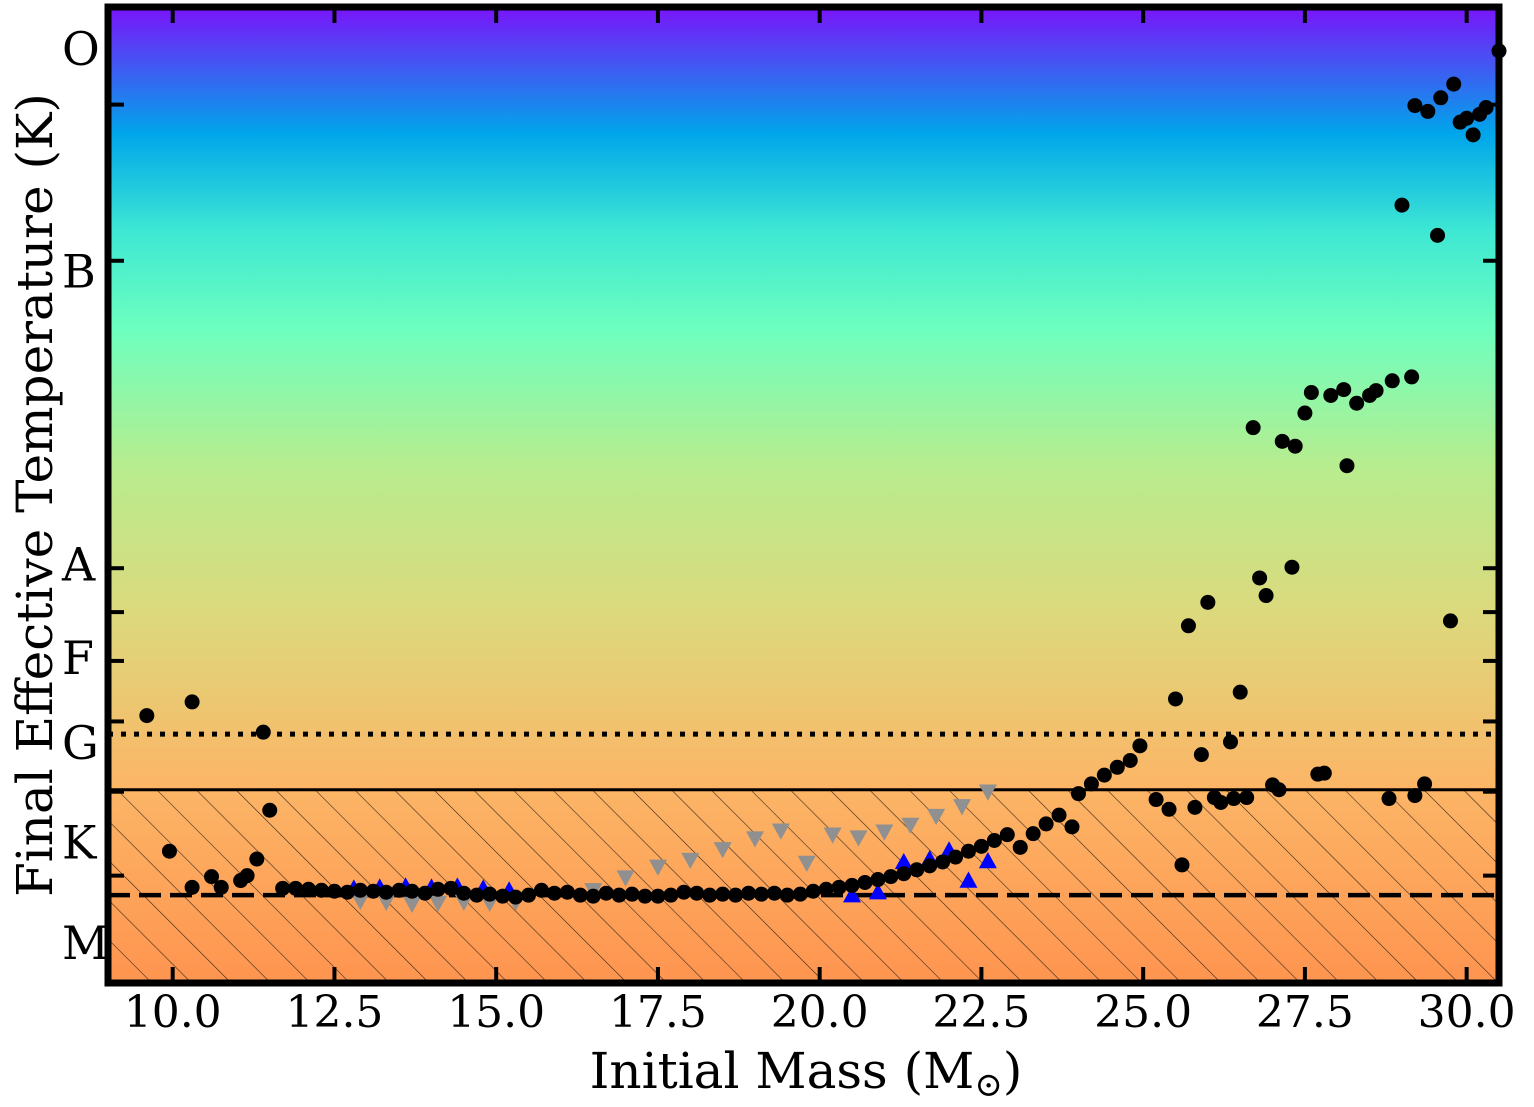 This screenshot has height=1107, width=1534. Describe the element at coordinates (81, 49) in the screenshot. I see `spectral-class-label-o: O` at that location.